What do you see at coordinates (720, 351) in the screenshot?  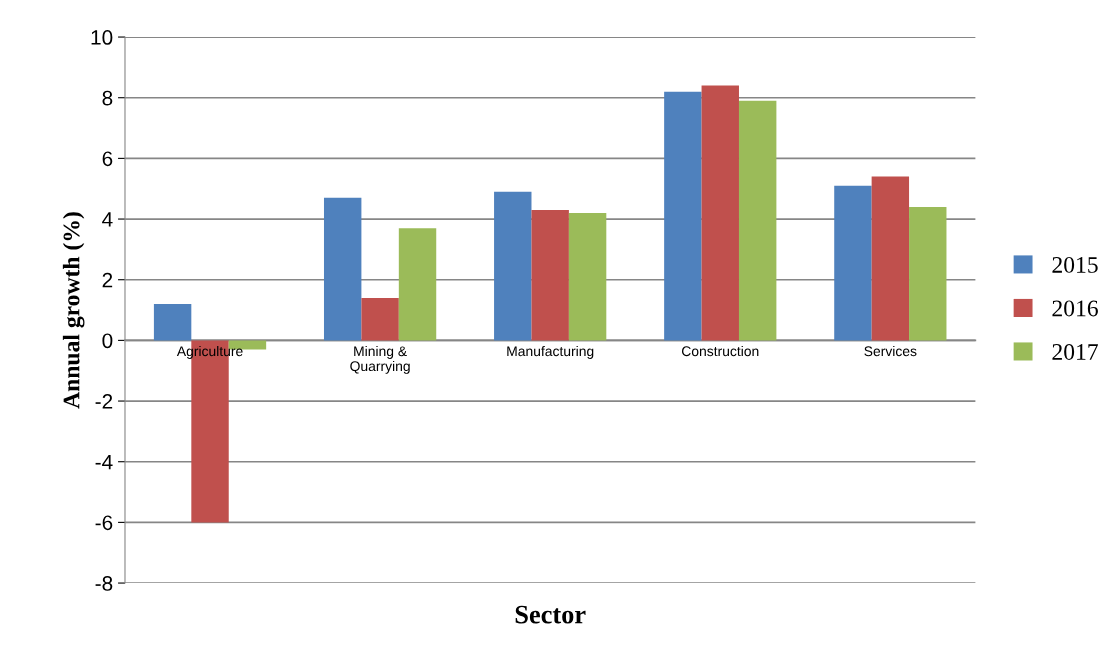 I see `x-tick-label: Construction` at bounding box center [720, 351].